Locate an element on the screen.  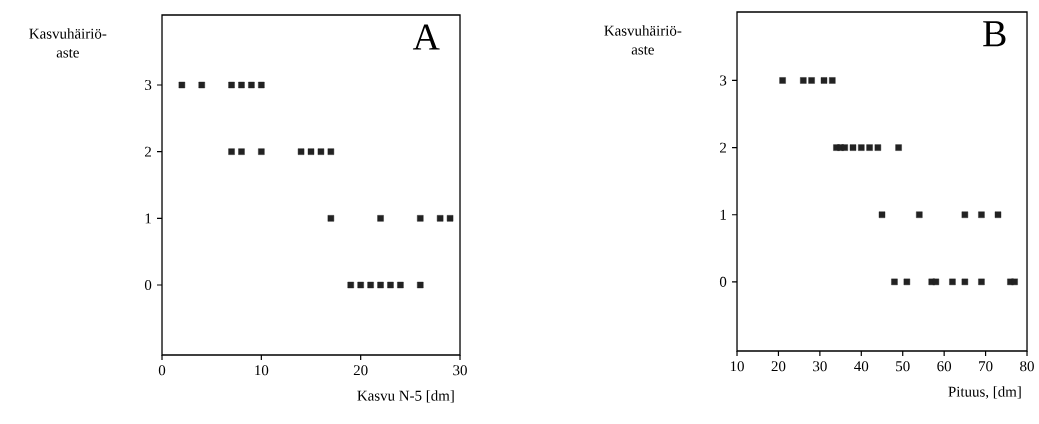
x-axis-title: Kasvu N-5 [dm] is located at coordinates (405, 396).